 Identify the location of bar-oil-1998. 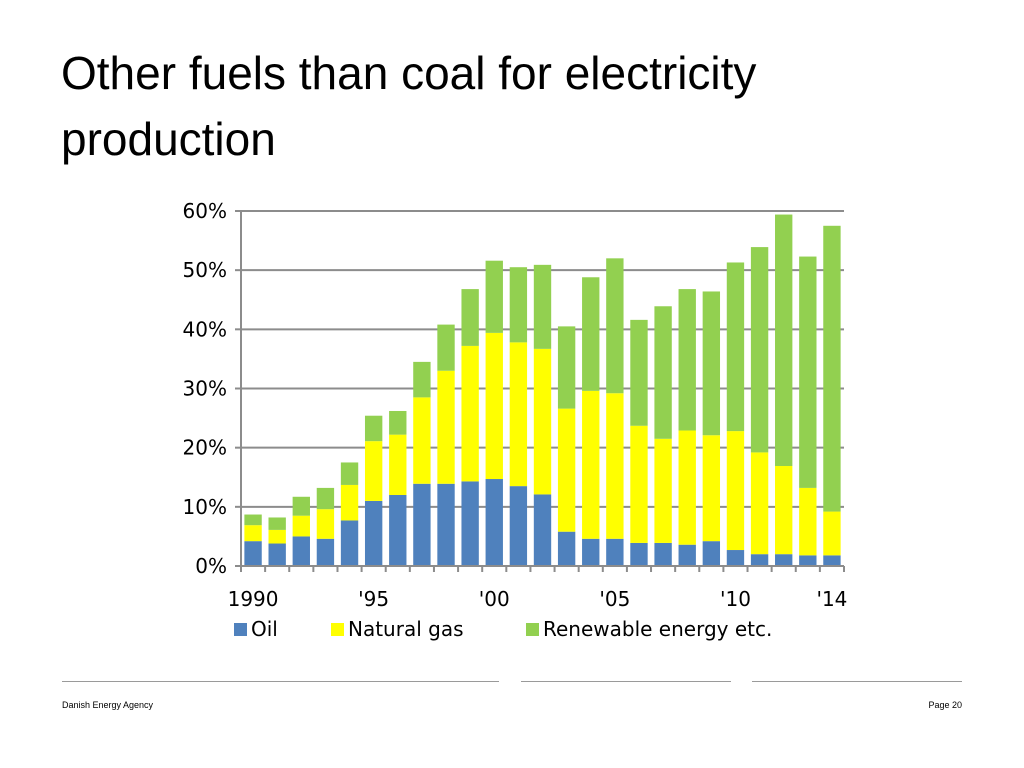
(446, 524).